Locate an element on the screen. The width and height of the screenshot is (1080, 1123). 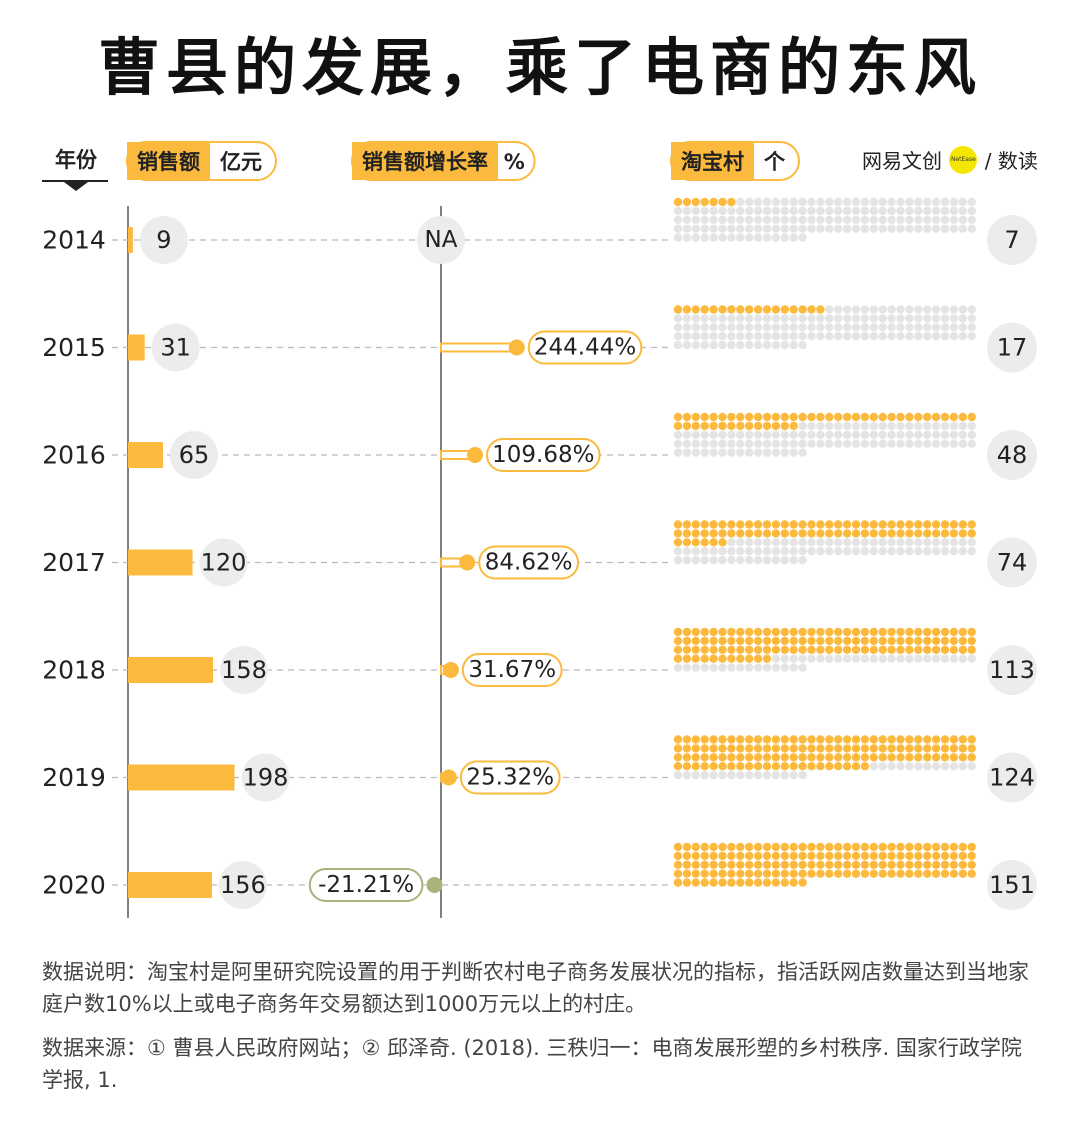
village-count-circle is located at coordinates (1012, 885).